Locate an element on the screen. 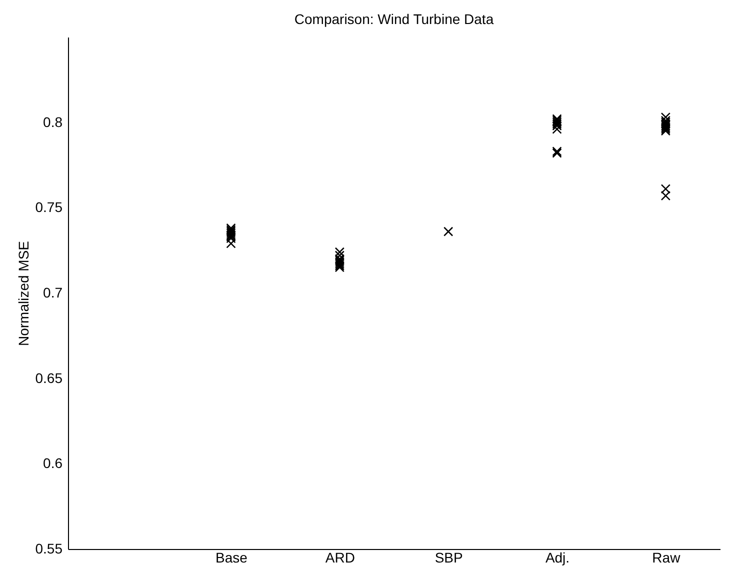 The height and width of the screenshot is (578, 740). y-tick-label: 0.8 is located at coordinates (53, 122).